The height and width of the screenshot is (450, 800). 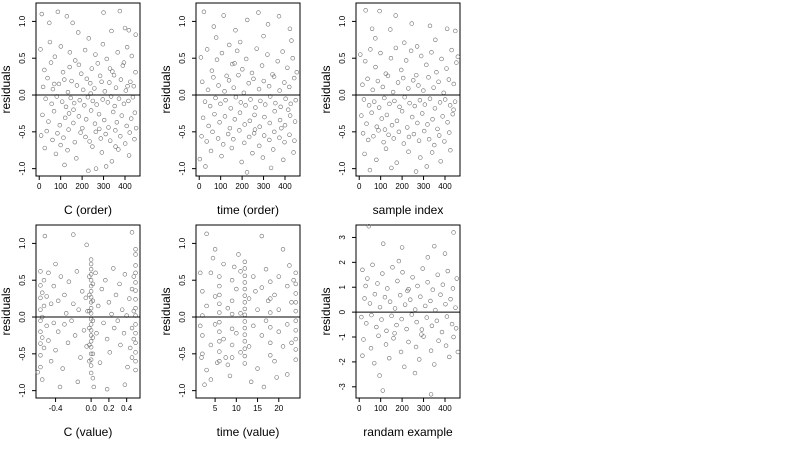 What do you see at coordinates (88, 432) in the screenshot?
I see `x-axis-title: C (value)` at bounding box center [88, 432].